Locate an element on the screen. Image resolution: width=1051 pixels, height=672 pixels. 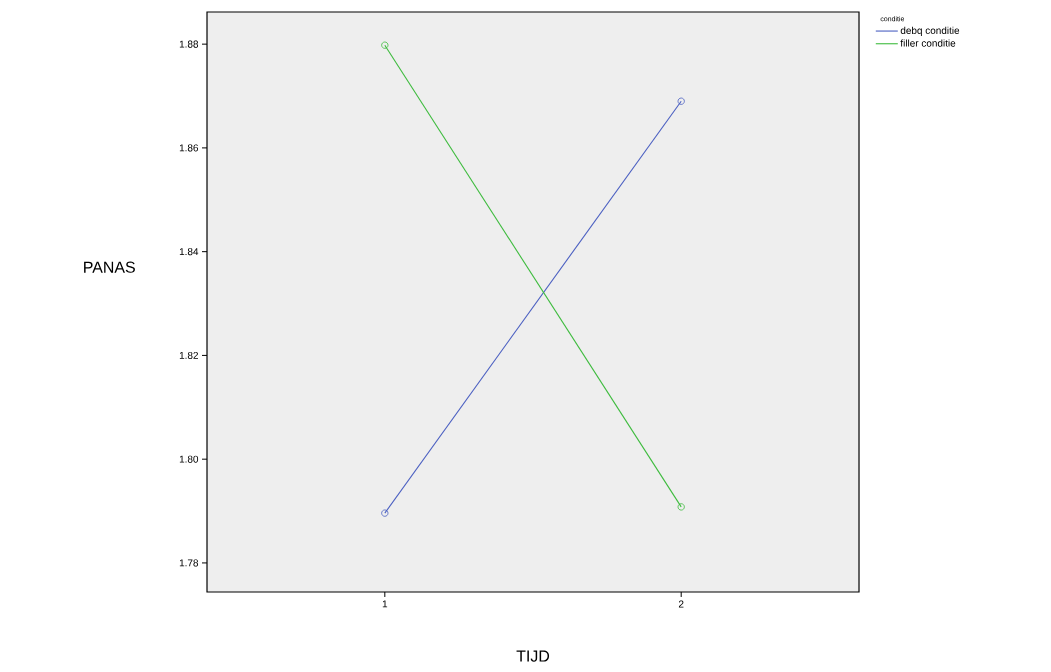
y-axis-title: PANAS is located at coordinates (109, 267).